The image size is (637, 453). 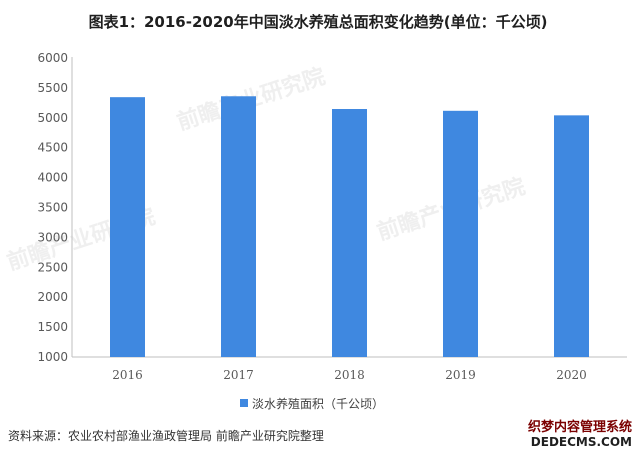 I want to click on y-tick-label: 6000, so click(x=52, y=58).